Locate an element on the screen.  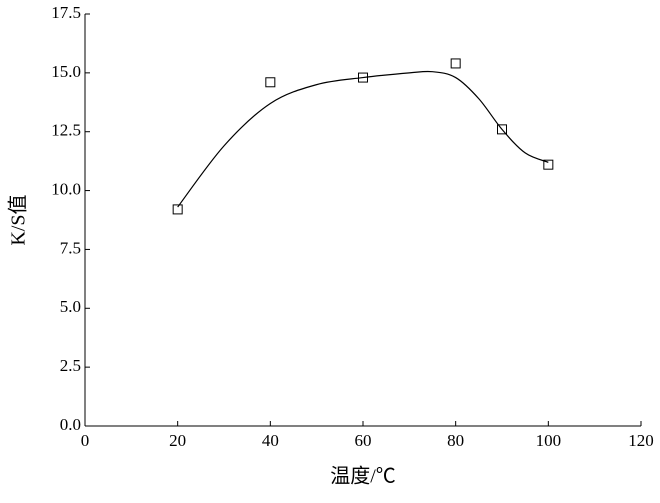
y-tick-label: 17.5 is located at coordinates (66, 12).